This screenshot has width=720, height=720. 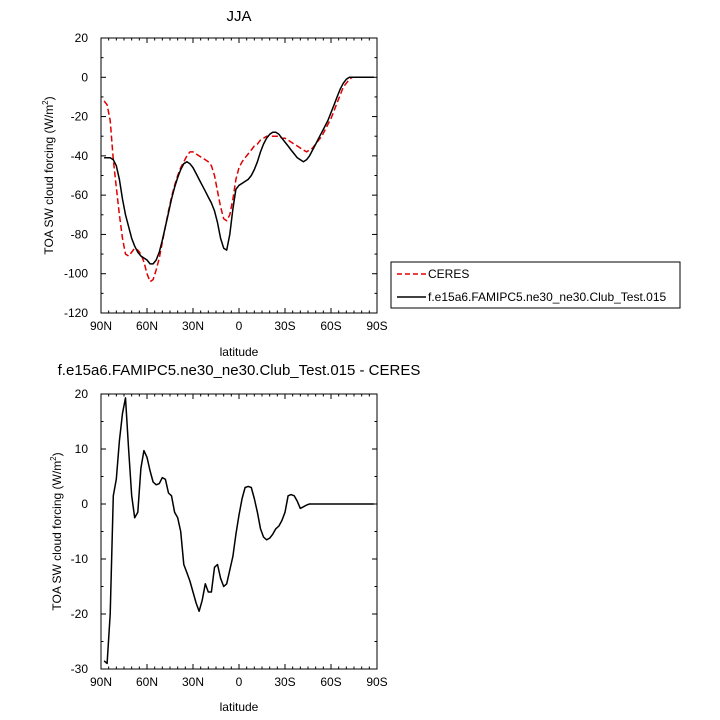 I want to click on top-chart-y-tick-label: -20, so click(x=80, y=117).